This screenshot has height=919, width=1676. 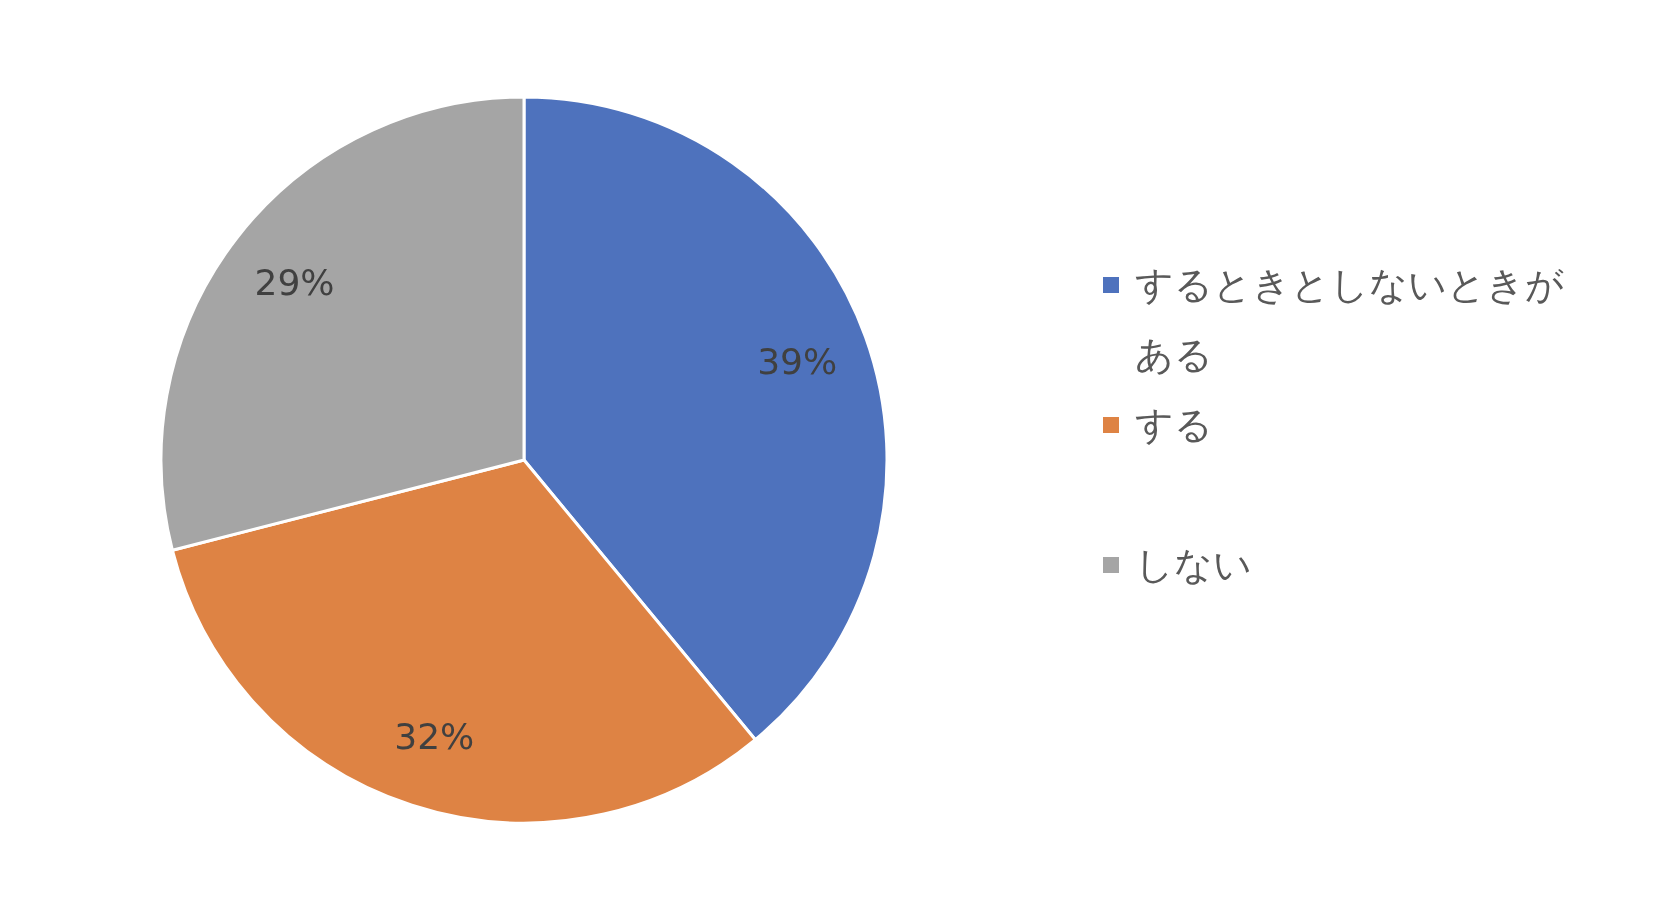 What do you see at coordinates (434, 736) in the screenshot?
I see `data-label: 32%` at bounding box center [434, 736].